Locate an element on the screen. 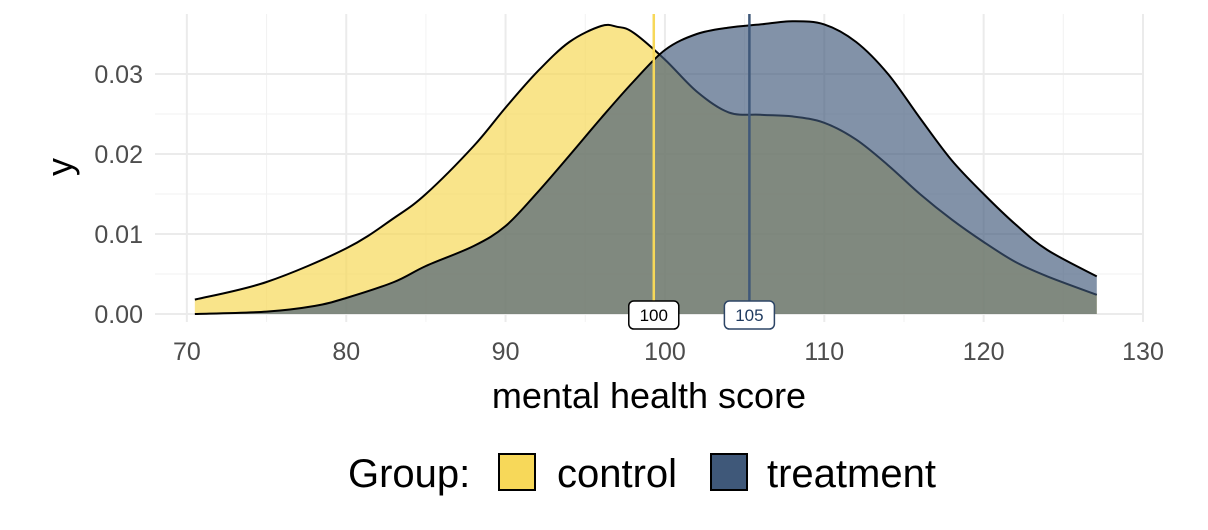 This screenshot has height=530, width=1208. y-tick-label: 0.01 is located at coordinates (118, 235).